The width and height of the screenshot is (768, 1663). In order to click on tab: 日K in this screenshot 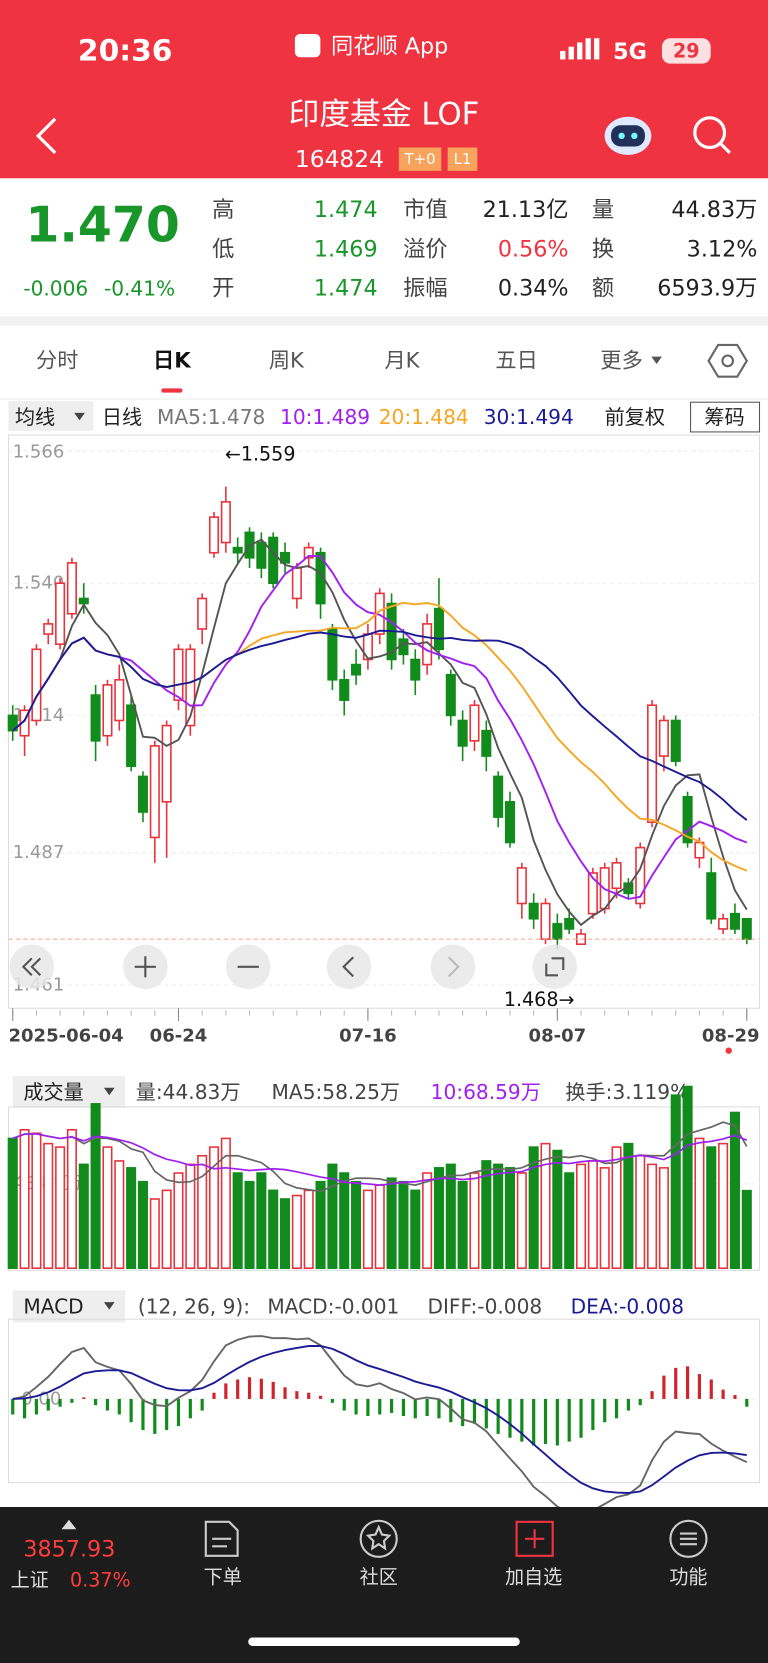, I will do `click(172, 360)`.